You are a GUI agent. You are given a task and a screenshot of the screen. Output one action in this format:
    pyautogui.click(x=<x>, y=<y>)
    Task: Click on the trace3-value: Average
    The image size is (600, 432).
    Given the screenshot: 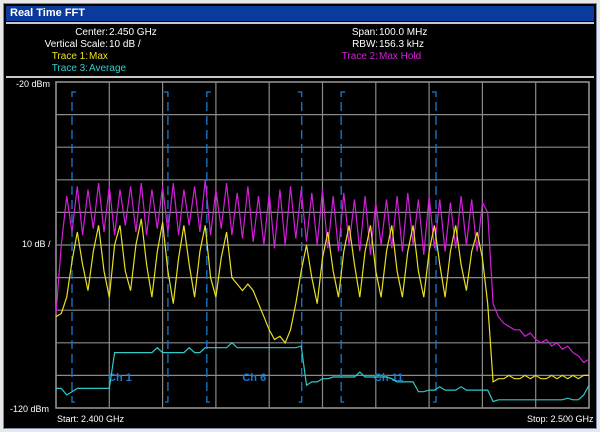 What is the action you would take?
    pyautogui.click(x=108, y=68)
    